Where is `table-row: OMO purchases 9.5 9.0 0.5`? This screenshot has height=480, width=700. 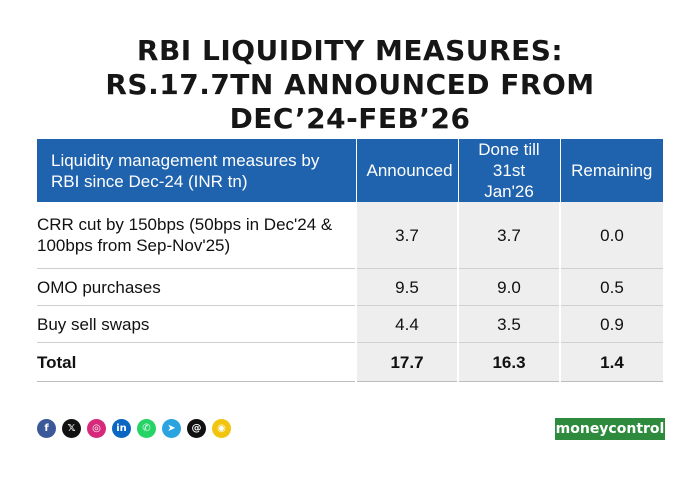
table-row: OMO purchases 9.5 9.0 0.5 is located at coordinates (350, 287).